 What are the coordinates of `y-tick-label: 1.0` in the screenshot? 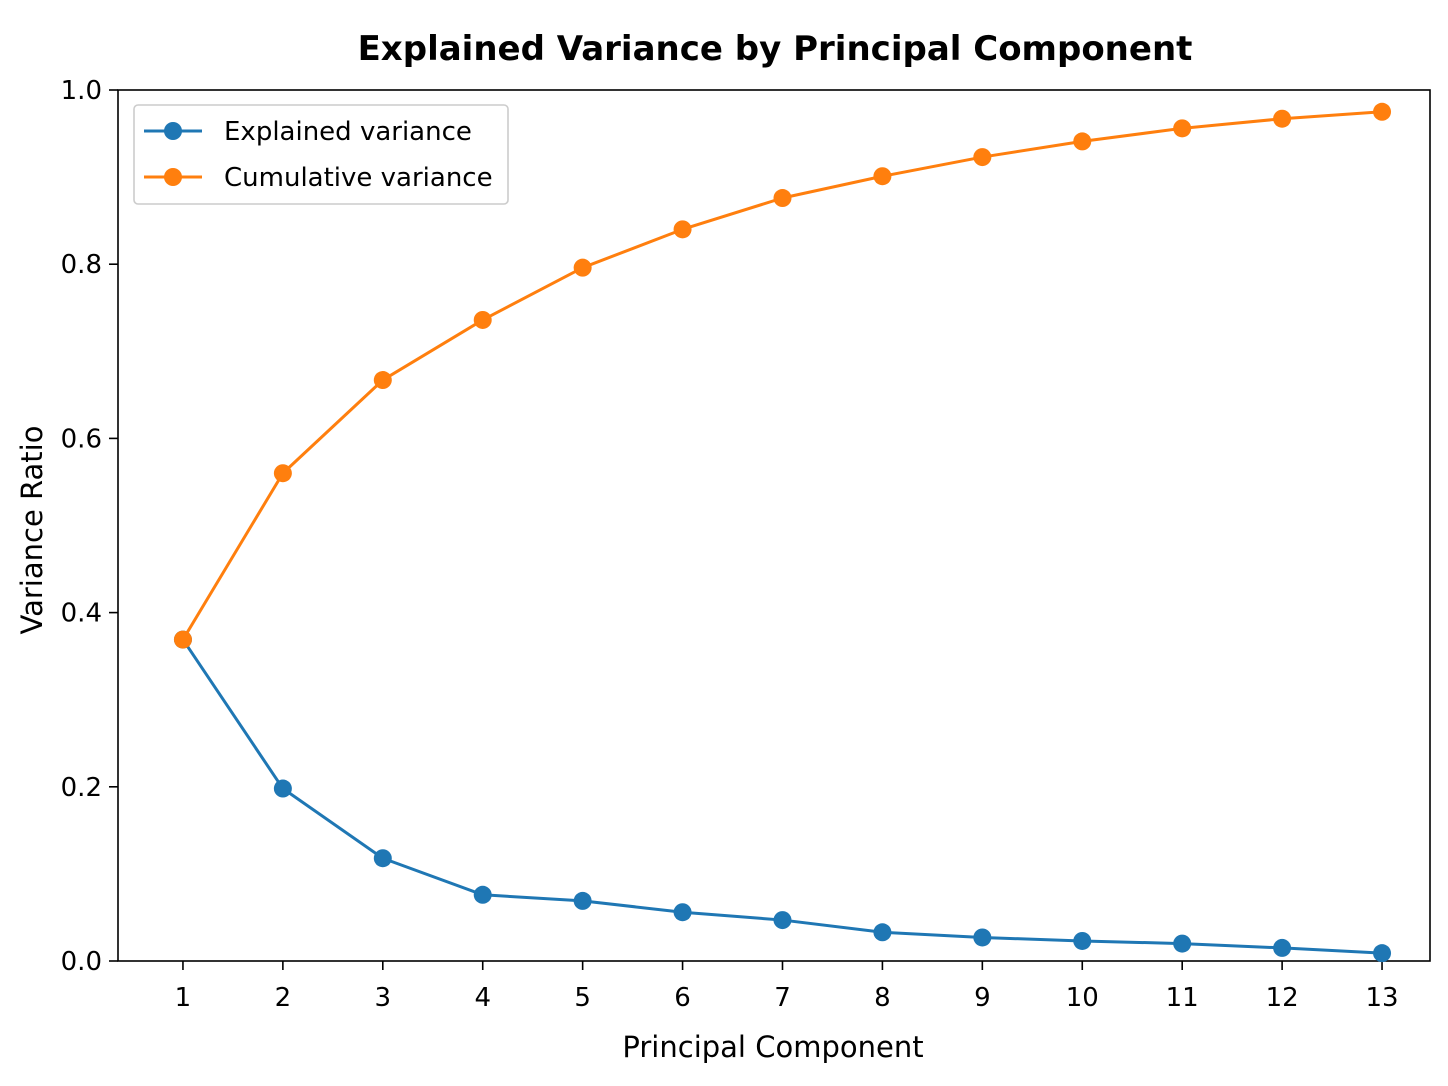 It's located at (81, 91).